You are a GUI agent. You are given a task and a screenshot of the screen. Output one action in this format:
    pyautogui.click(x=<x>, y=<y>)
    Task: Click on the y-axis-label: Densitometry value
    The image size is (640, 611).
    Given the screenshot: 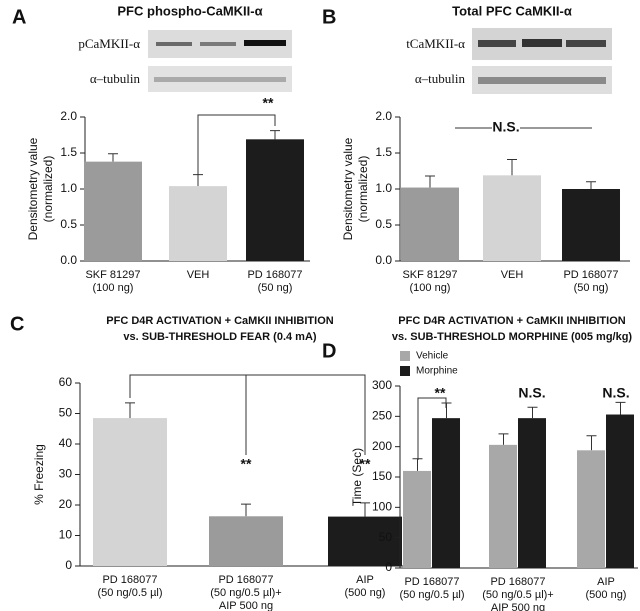 What is the action you would take?
    pyautogui.click(x=33, y=188)
    